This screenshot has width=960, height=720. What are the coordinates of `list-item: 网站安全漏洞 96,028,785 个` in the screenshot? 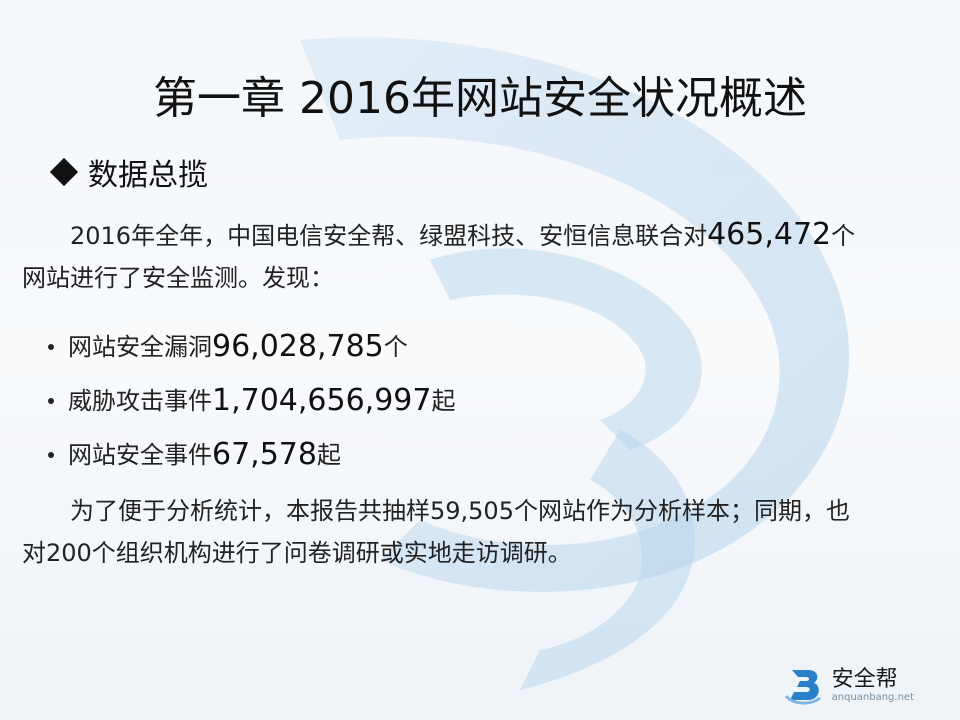 It's located at (251, 347).